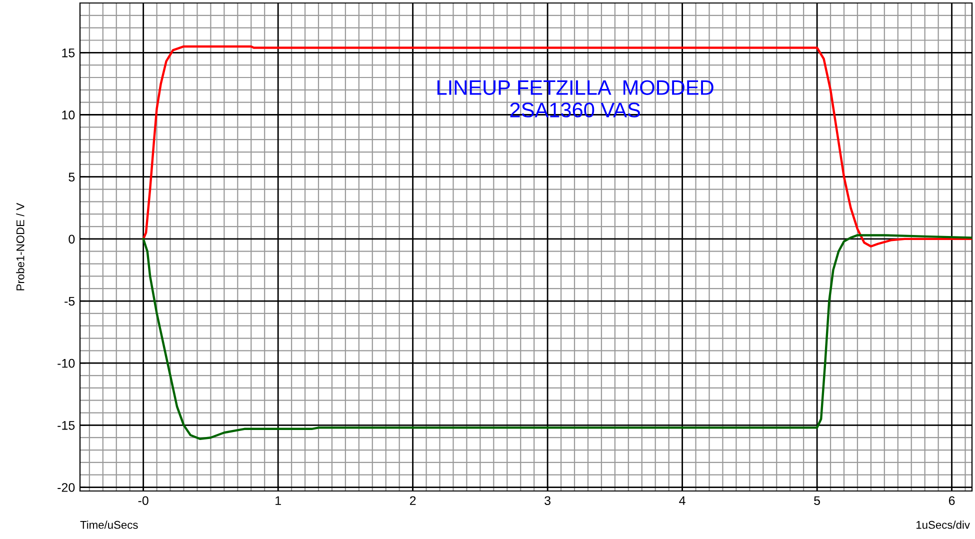 This screenshot has width=975, height=539. Describe the element at coordinates (951, 501) in the screenshot. I see `x-tick-label: 6` at that location.